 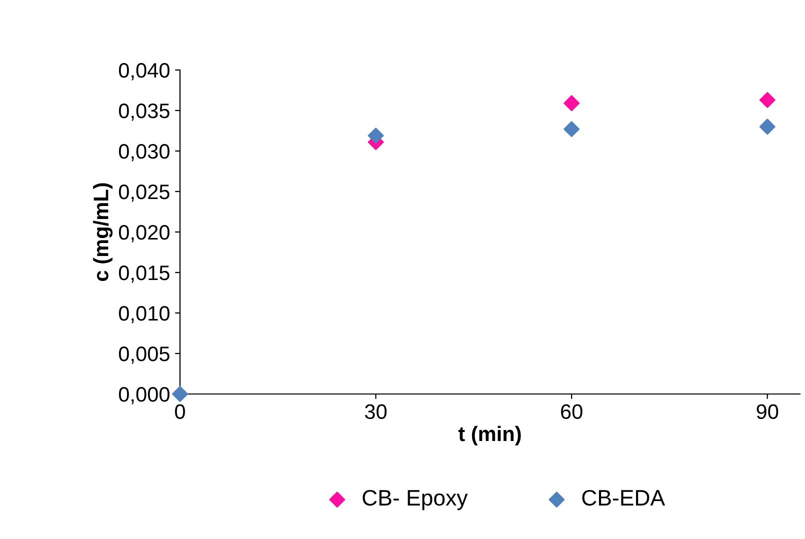 What do you see at coordinates (767, 412) in the screenshot?
I see `x-tick-label: 90` at bounding box center [767, 412].